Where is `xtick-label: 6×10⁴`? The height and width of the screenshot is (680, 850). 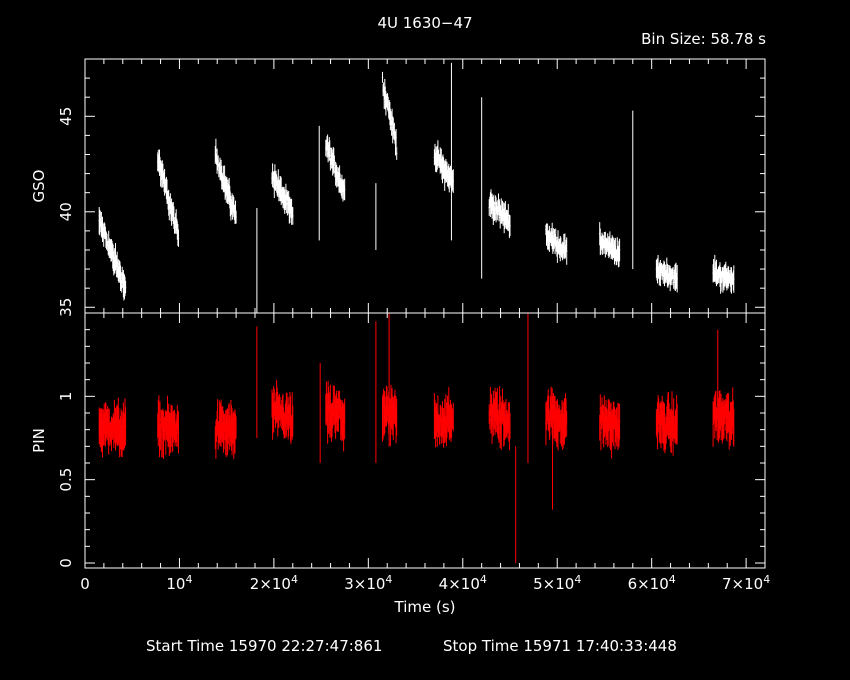 xtick-label: 6×10⁴ is located at coordinates (652, 583).